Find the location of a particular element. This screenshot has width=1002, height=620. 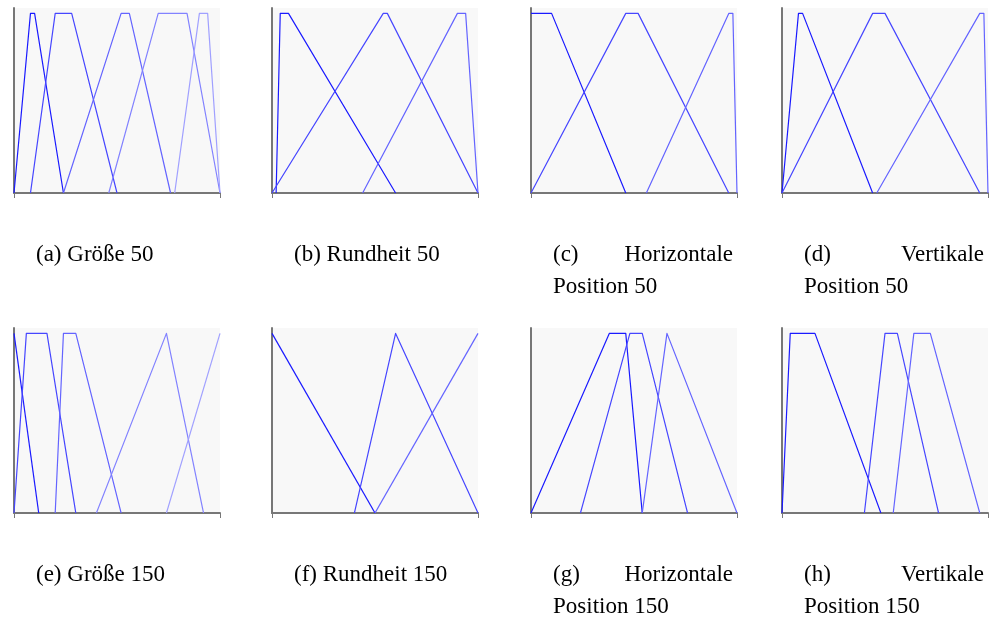

text: (e) Größe 150 is located at coordinates (101, 574).